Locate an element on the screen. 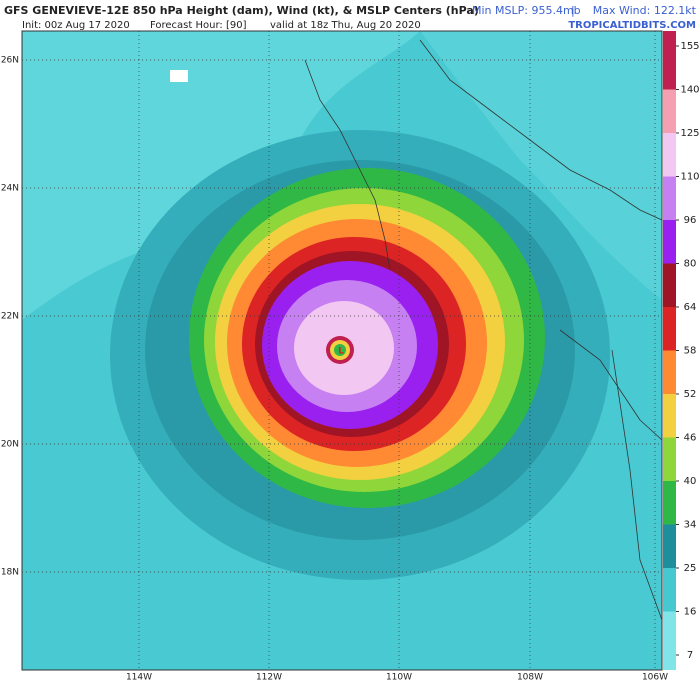 Image resolution: width=700 pixels, height=684 pixels. site: TROPICALTIDBITS.COM is located at coordinates (632, 25).